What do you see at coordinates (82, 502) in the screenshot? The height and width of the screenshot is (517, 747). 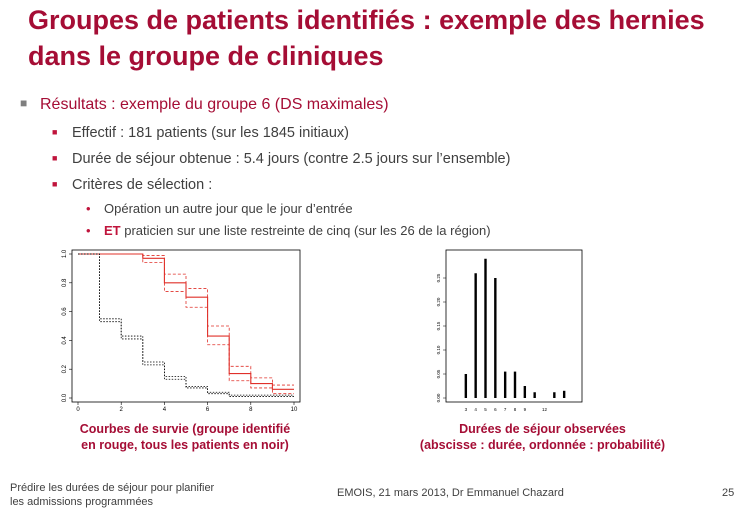 I see `footer-line: les admissions programmées` at bounding box center [82, 502].